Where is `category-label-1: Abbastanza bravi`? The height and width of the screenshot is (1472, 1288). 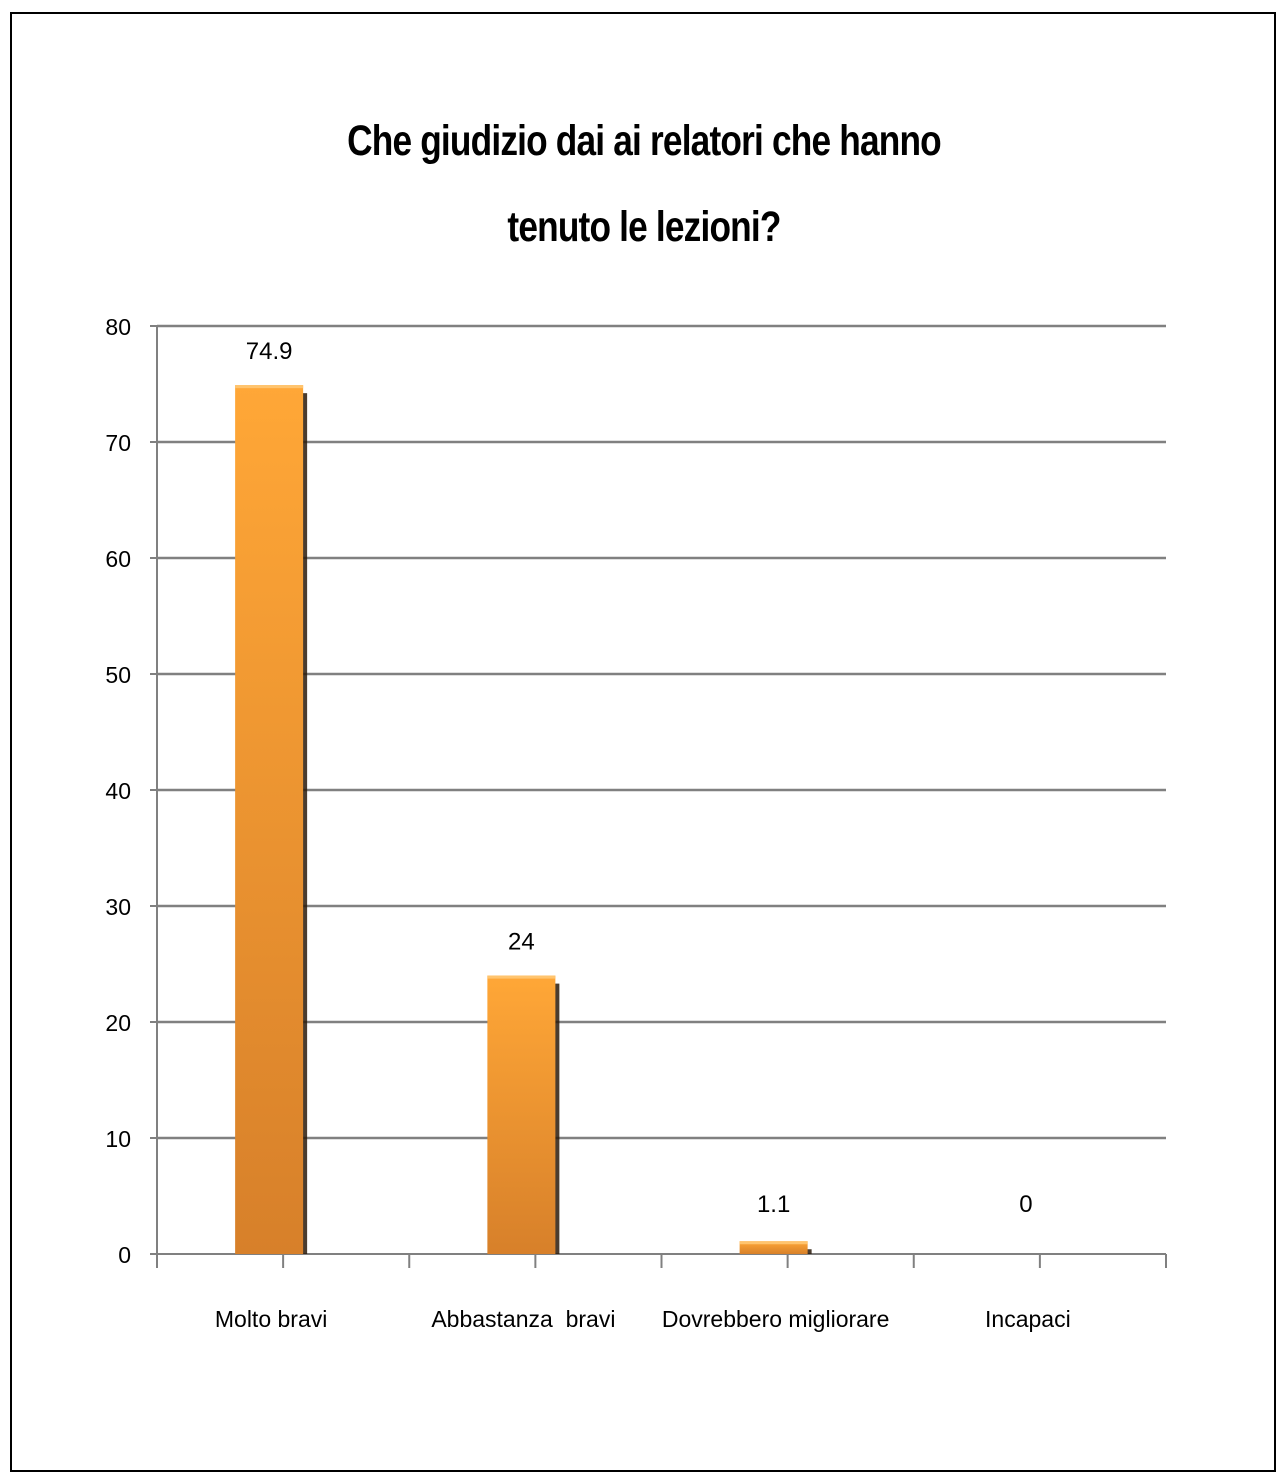
category-label-1: Abbastanza bravi is located at coordinates (523, 1319).